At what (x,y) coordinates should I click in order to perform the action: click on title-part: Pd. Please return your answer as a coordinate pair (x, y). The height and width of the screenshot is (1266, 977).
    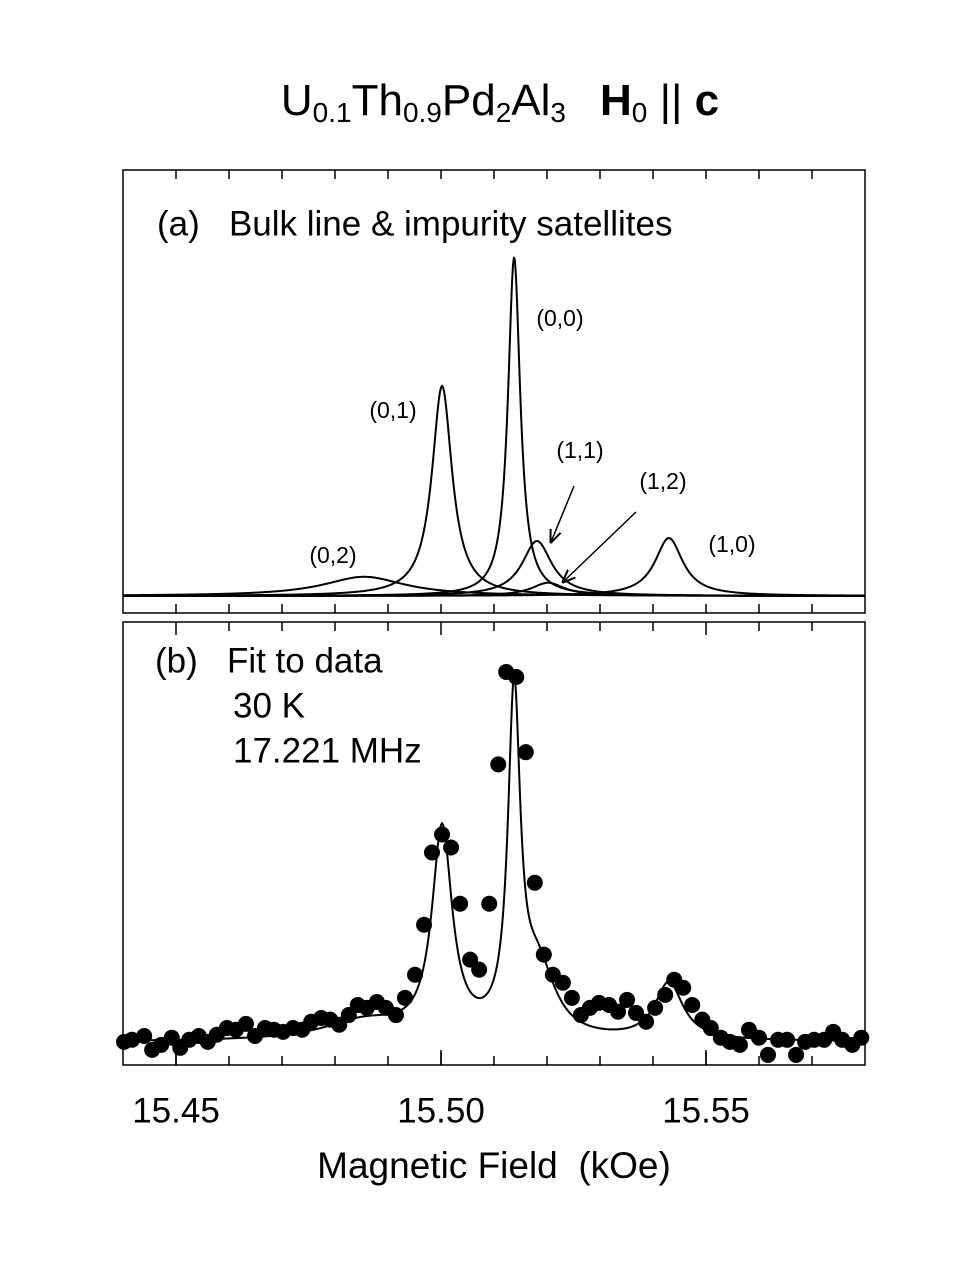
    Looking at the image, I should click on (469, 100).